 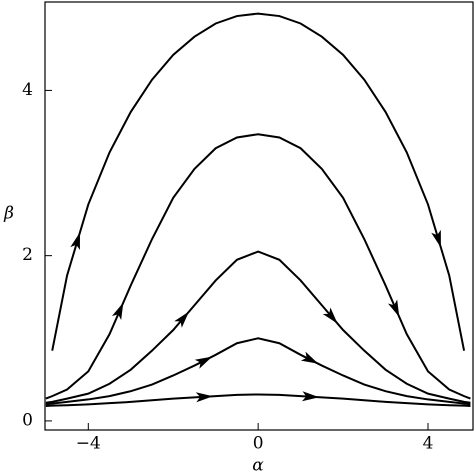 I want to click on x-tick-label: −4, so click(x=88, y=444).